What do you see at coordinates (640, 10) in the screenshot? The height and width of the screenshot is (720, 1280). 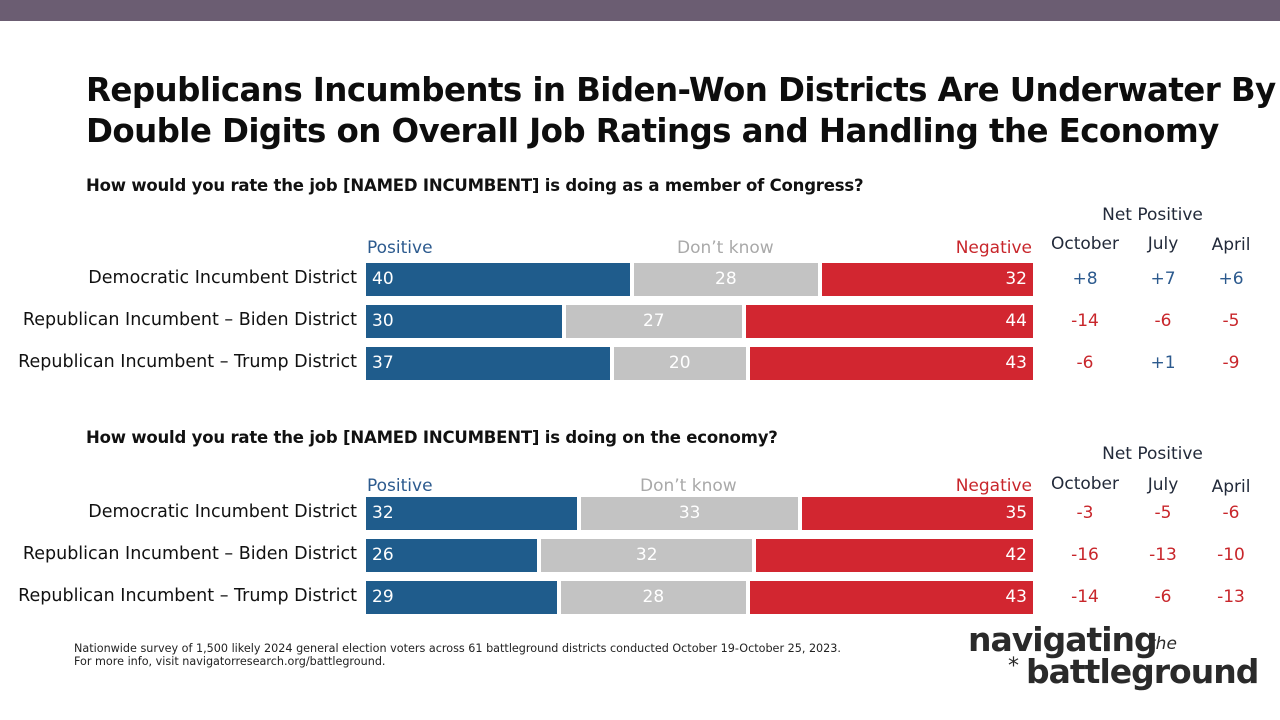 I see `top-accent-bar` at bounding box center [640, 10].